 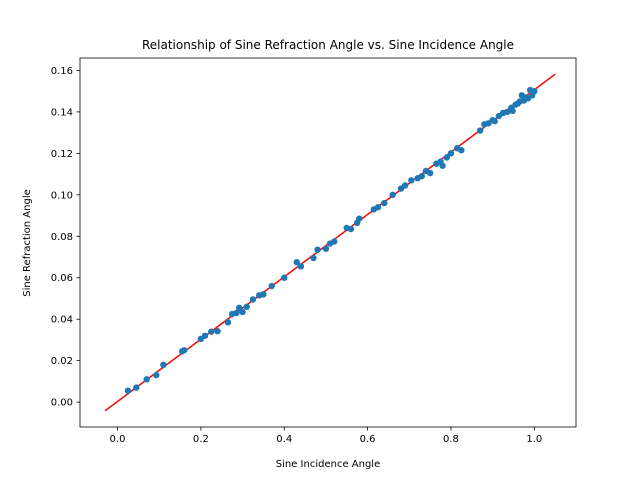 I want to click on y-tick-label: 0.14, so click(x=62, y=112).